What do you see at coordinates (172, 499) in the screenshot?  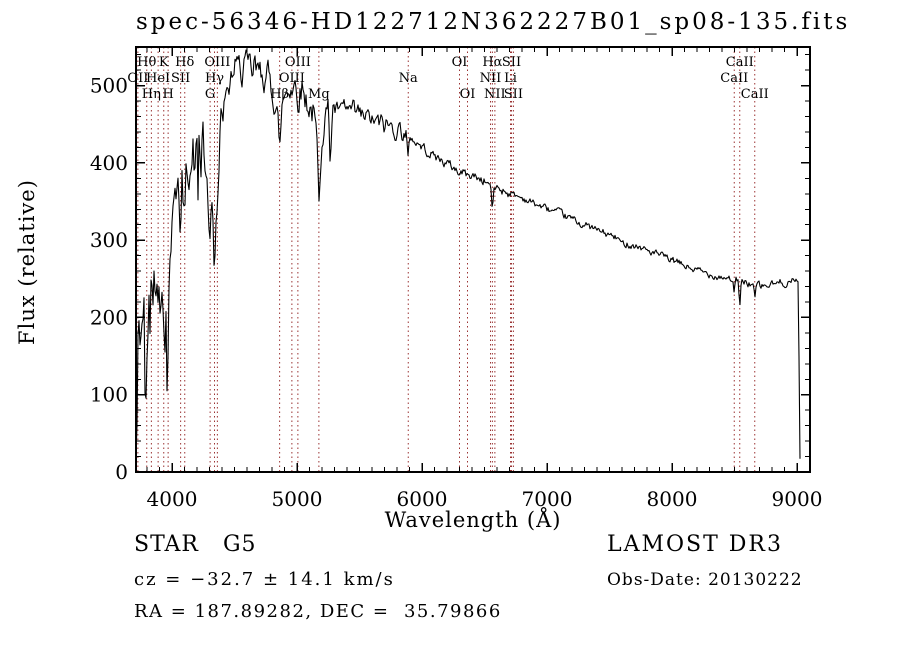 I see `x-axis-tick-label: 4000` at bounding box center [172, 499].